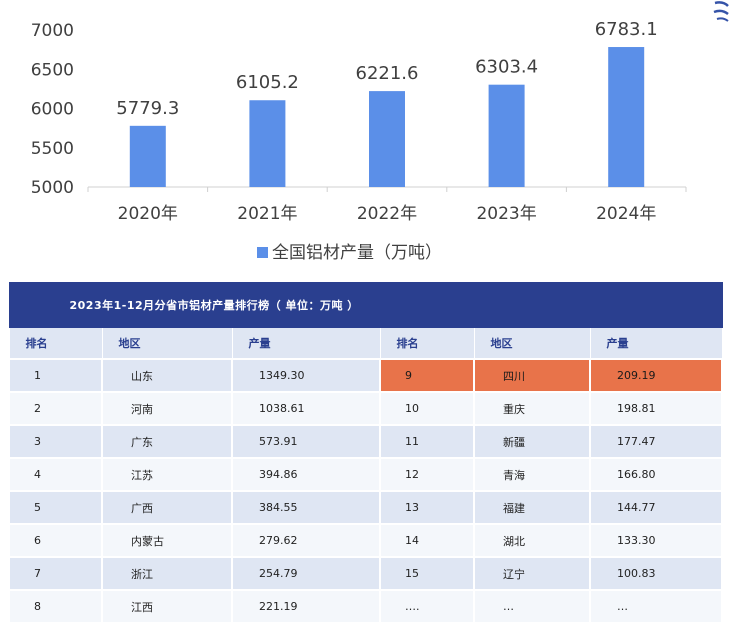 The height and width of the screenshot is (624, 729). Describe the element at coordinates (306, 474) in the screenshot. I see `cell-output: 394.86` at that location.